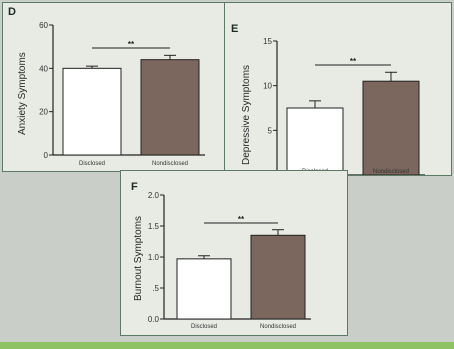 The width and height of the screenshot is (454, 349). What do you see at coordinates (12, 12) in the screenshot?
I see `panel-letter: D` at bounding box center [12, 12].